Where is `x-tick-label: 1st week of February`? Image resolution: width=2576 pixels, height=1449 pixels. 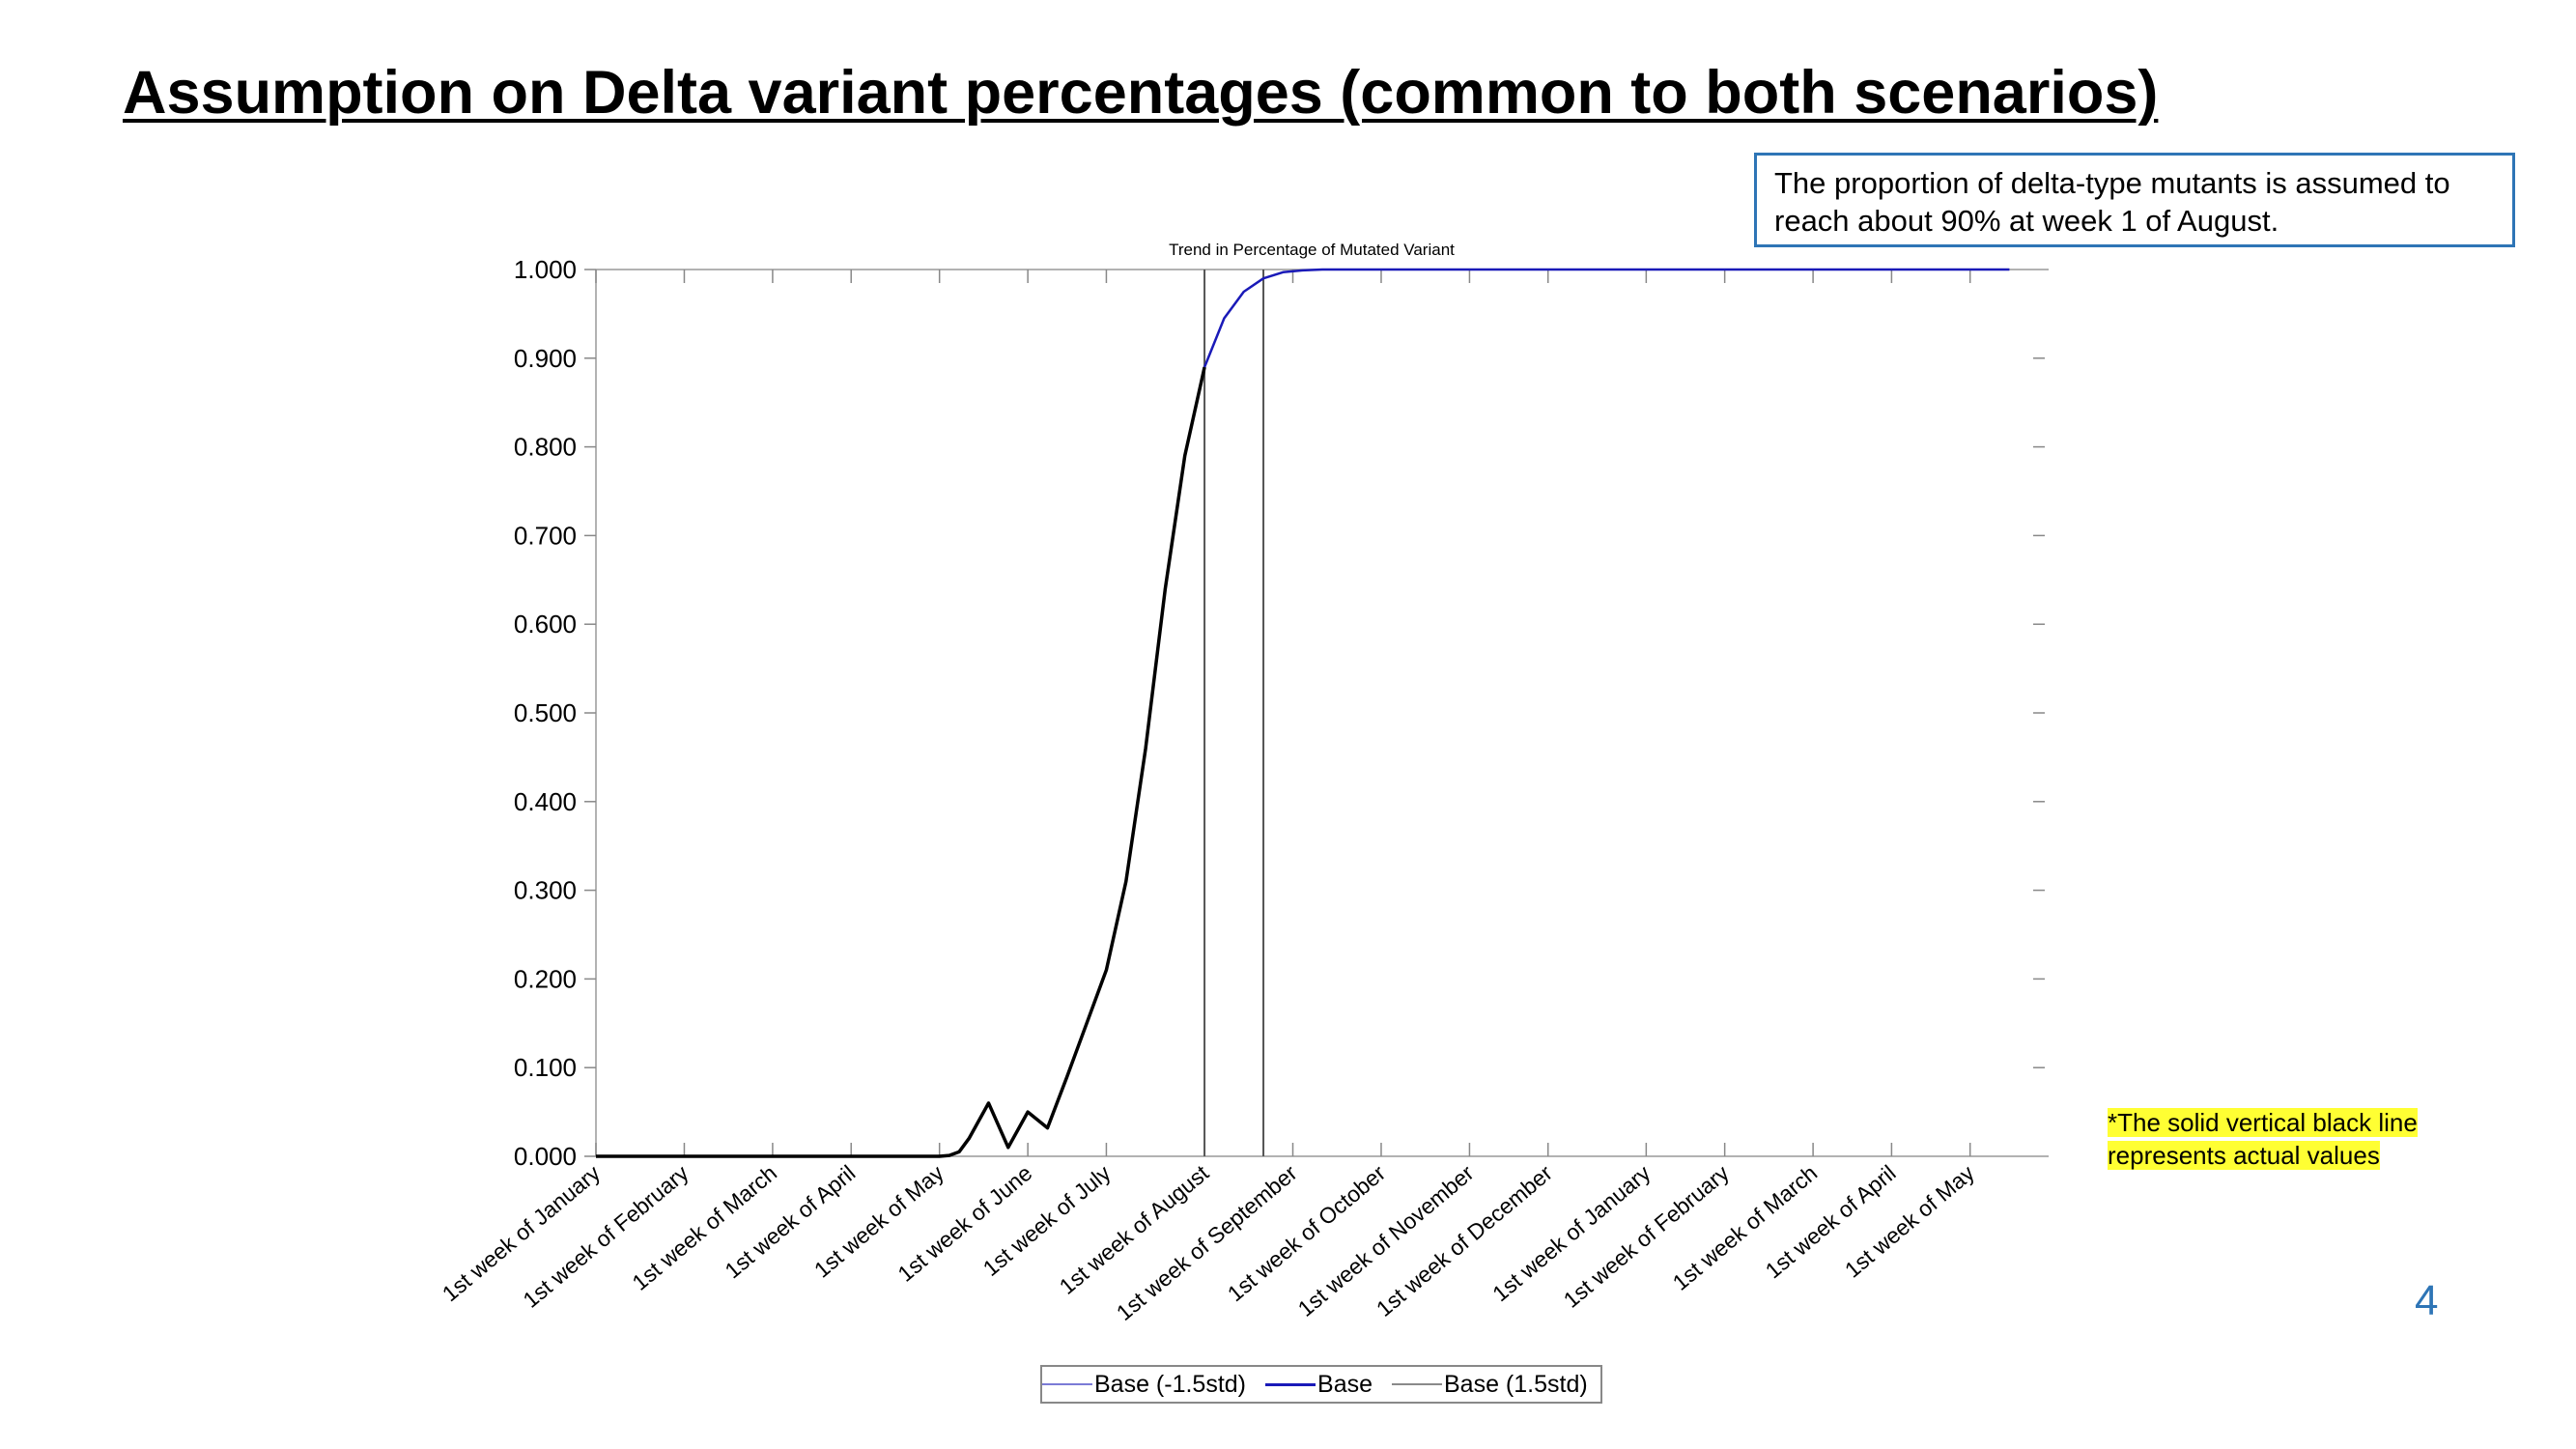 x-tick-label: 1st week of February is located at coordinates (606, 1236).